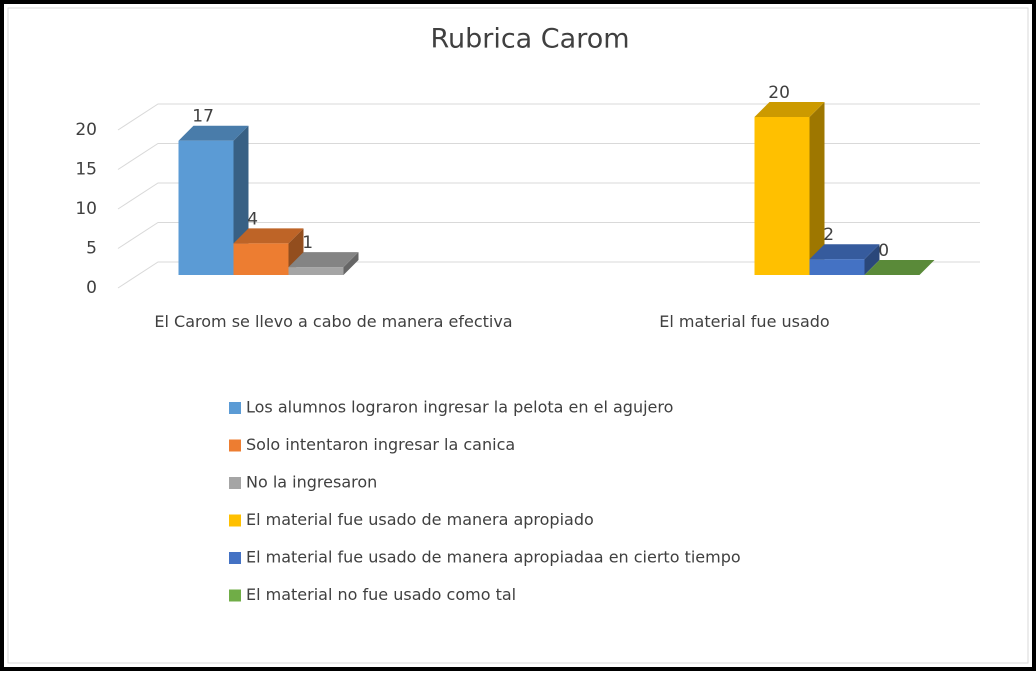  I want to click on x-tick-label-line: El material fue usado, so click(744, 321).